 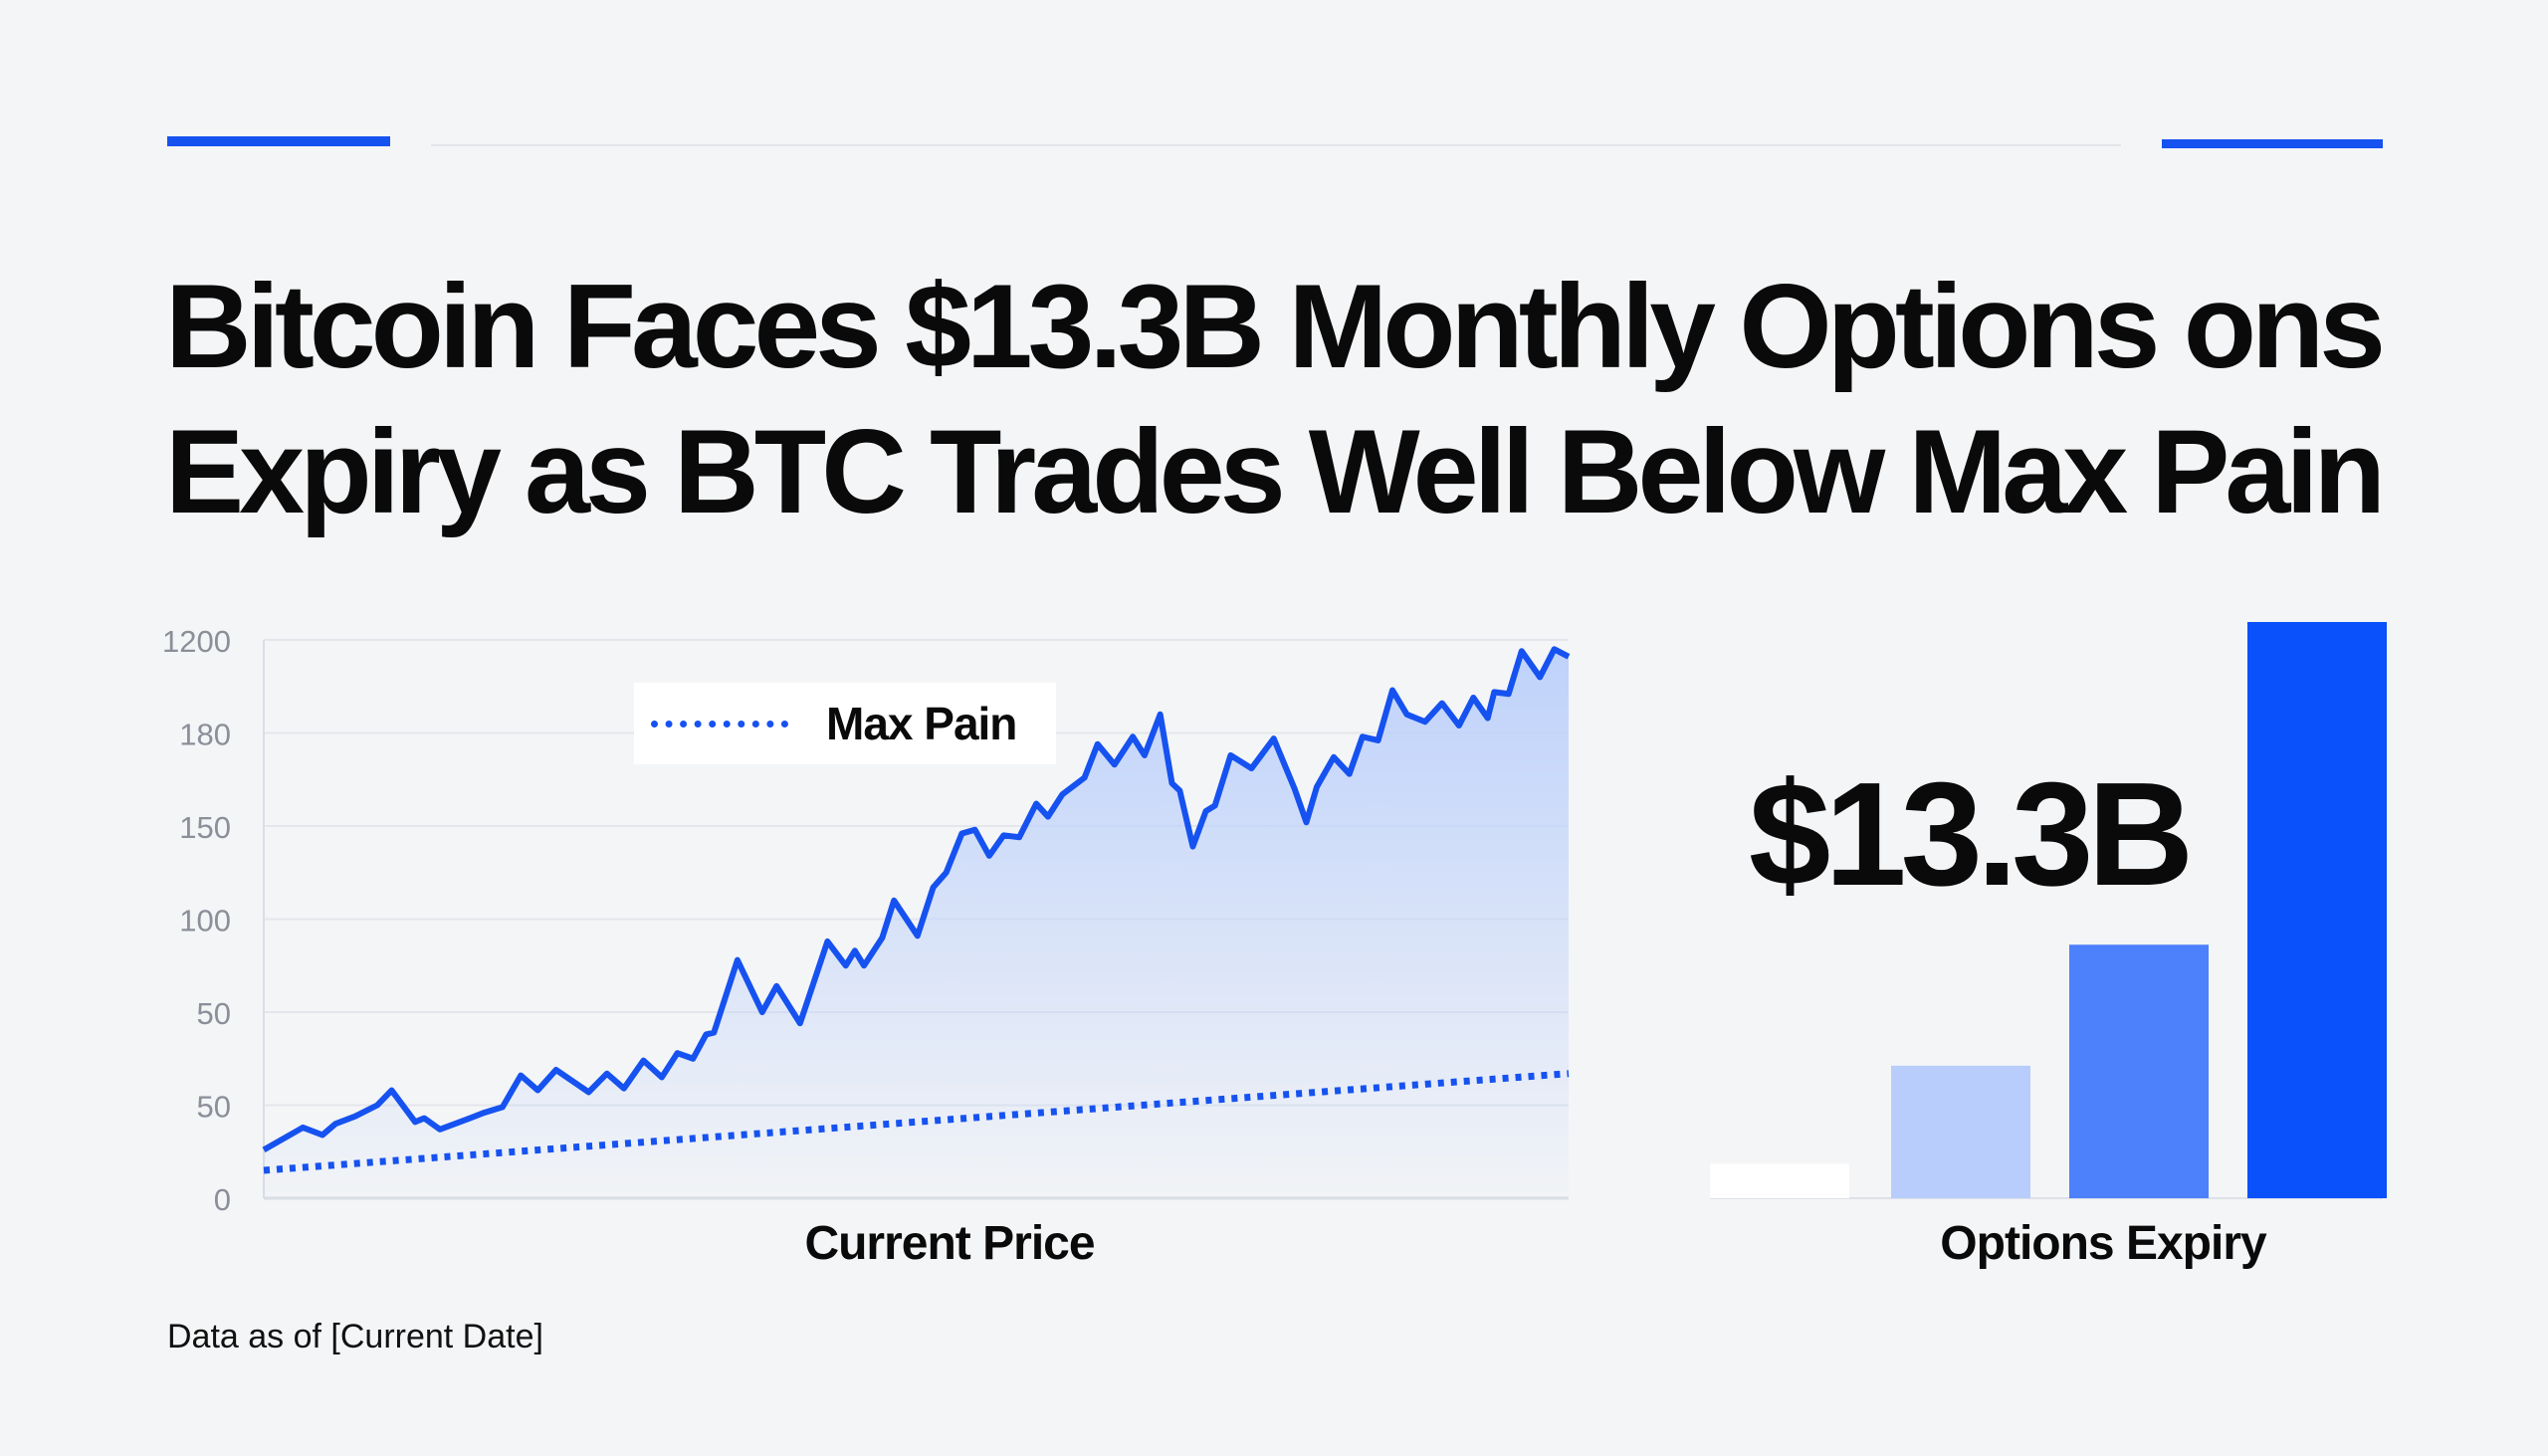 What do you see at coordinates (719, 724) in the screenshot?
I see `legend-dotted-swatch` at bounding box center [719, 724].